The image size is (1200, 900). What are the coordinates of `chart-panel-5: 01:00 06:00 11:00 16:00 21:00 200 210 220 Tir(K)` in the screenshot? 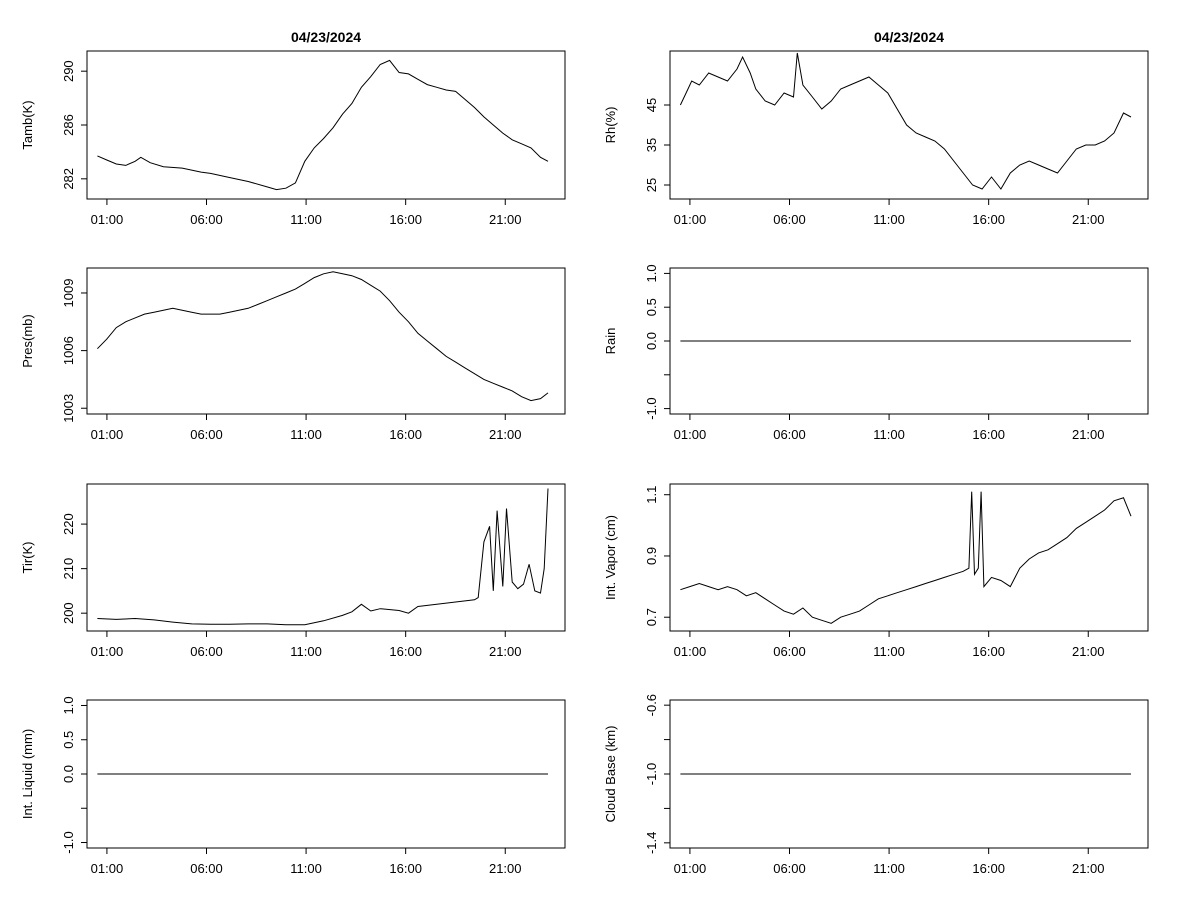 It's located at (293, 571).